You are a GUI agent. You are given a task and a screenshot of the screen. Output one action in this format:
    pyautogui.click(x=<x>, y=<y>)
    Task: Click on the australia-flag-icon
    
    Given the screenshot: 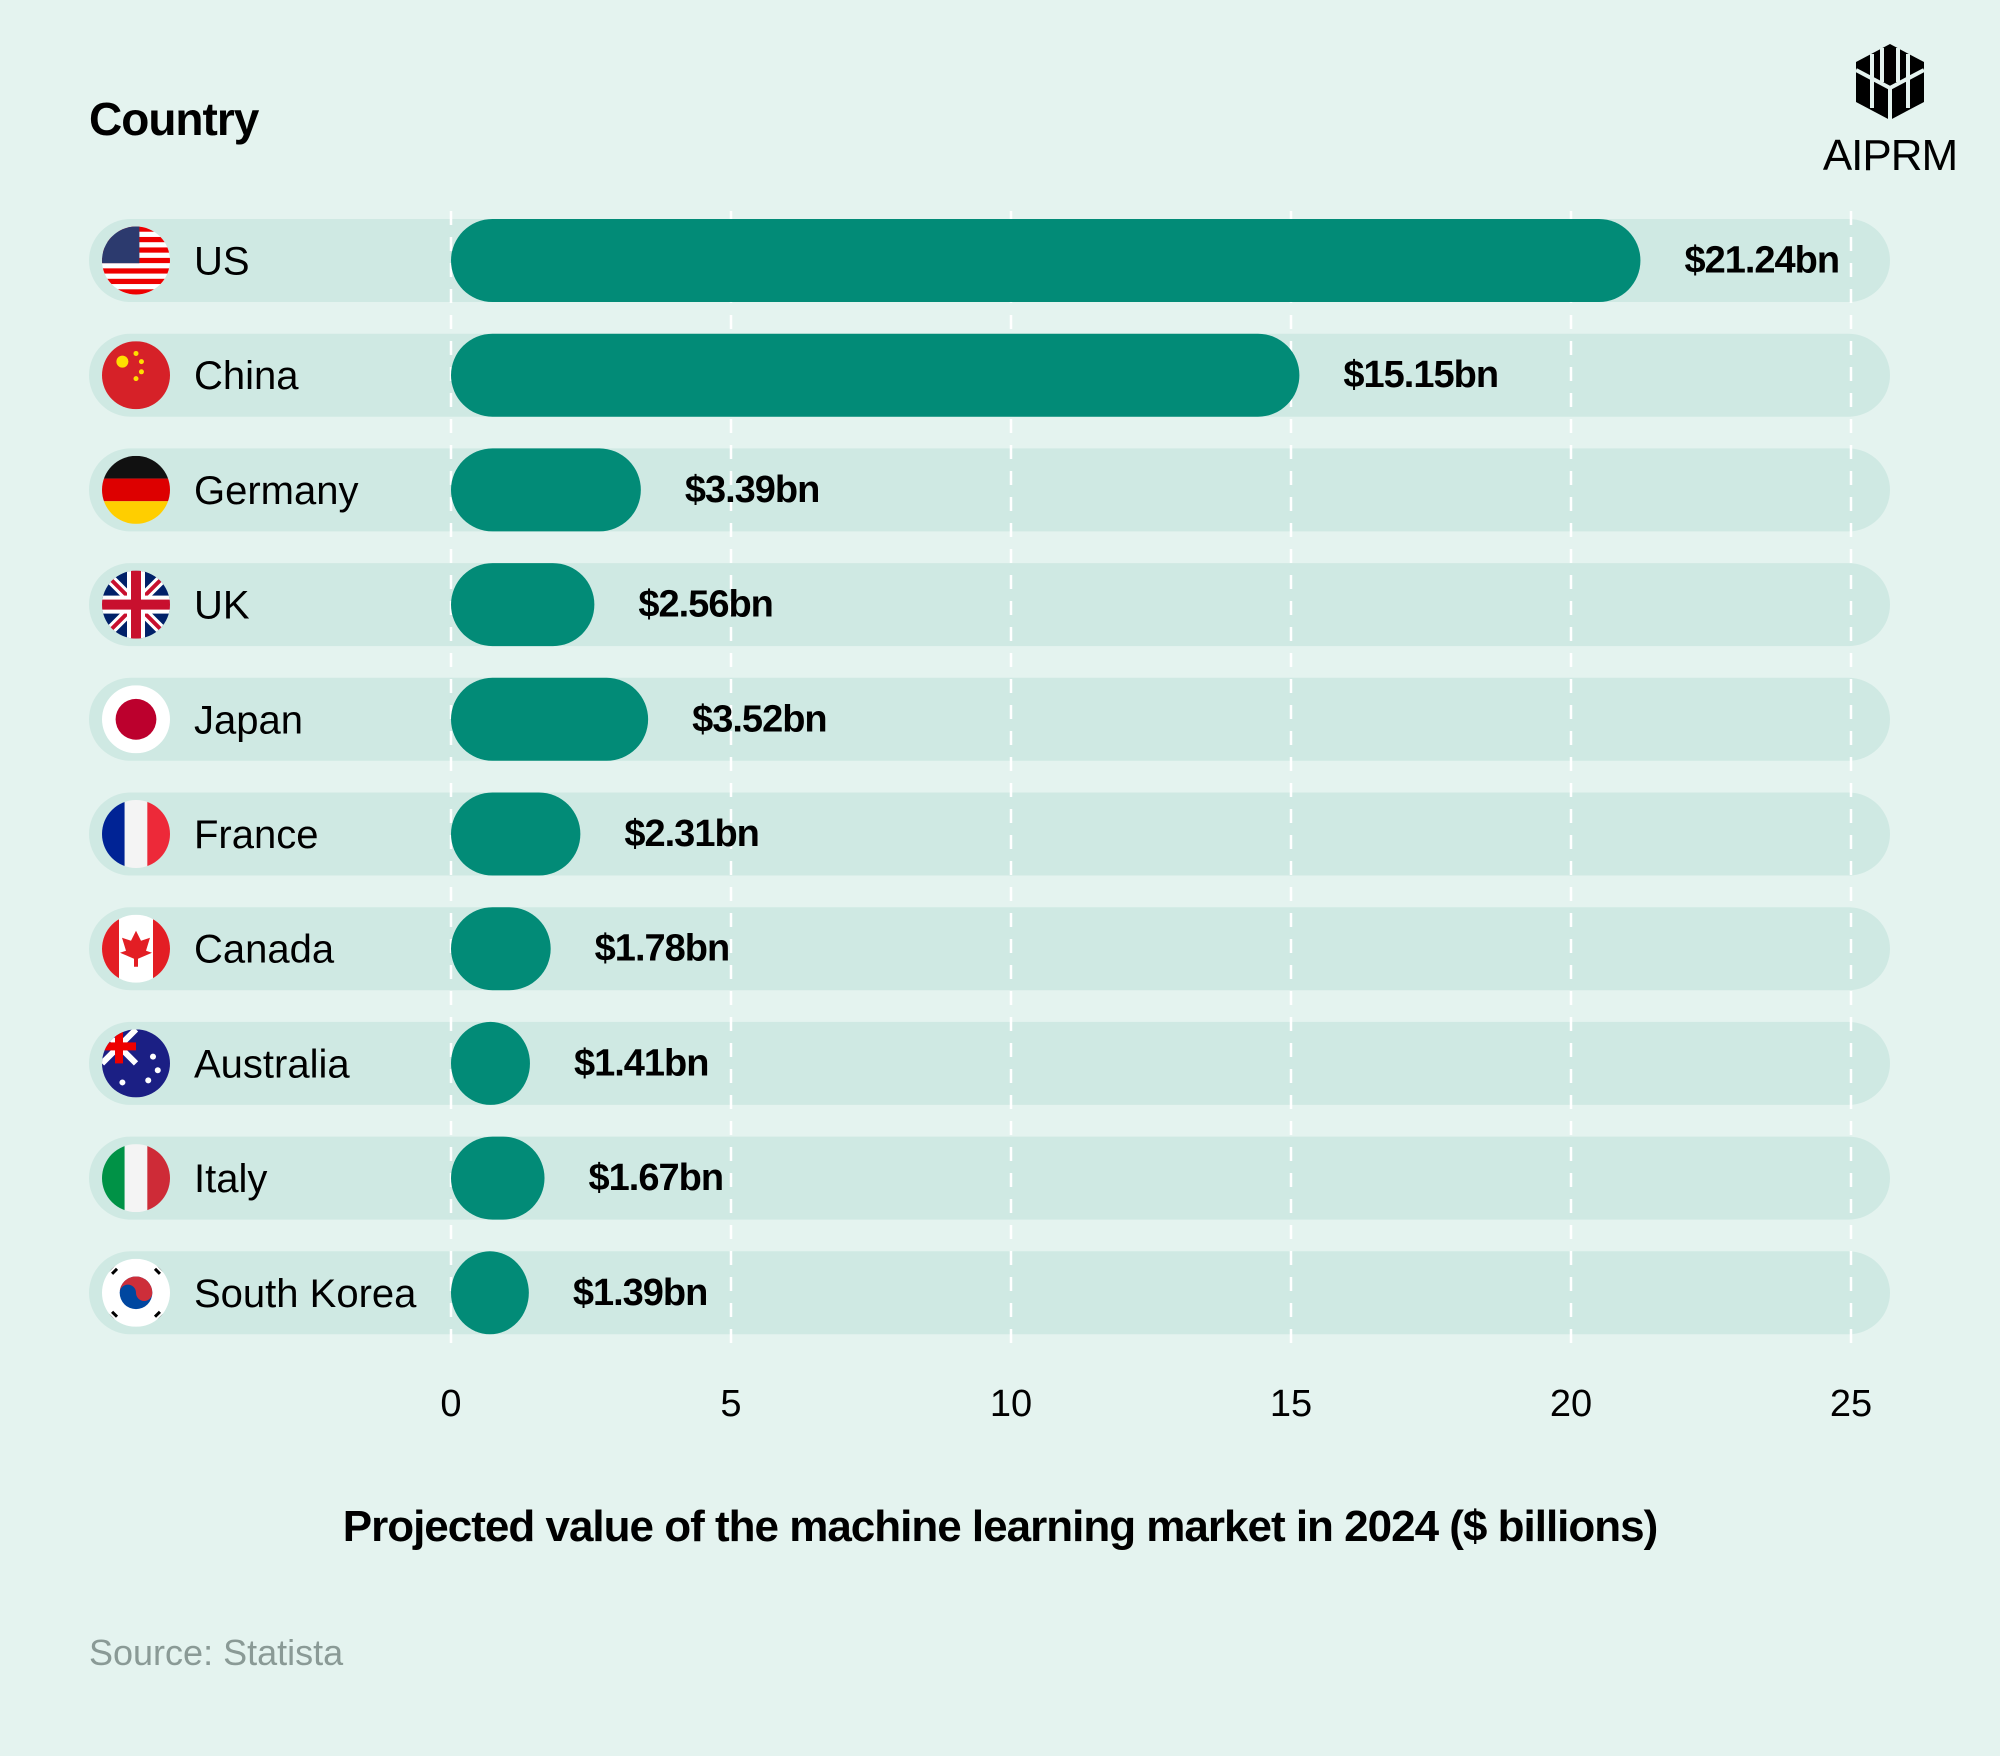 What is the action you would take?
    pyautogui.click(x=136, y=1063)
    